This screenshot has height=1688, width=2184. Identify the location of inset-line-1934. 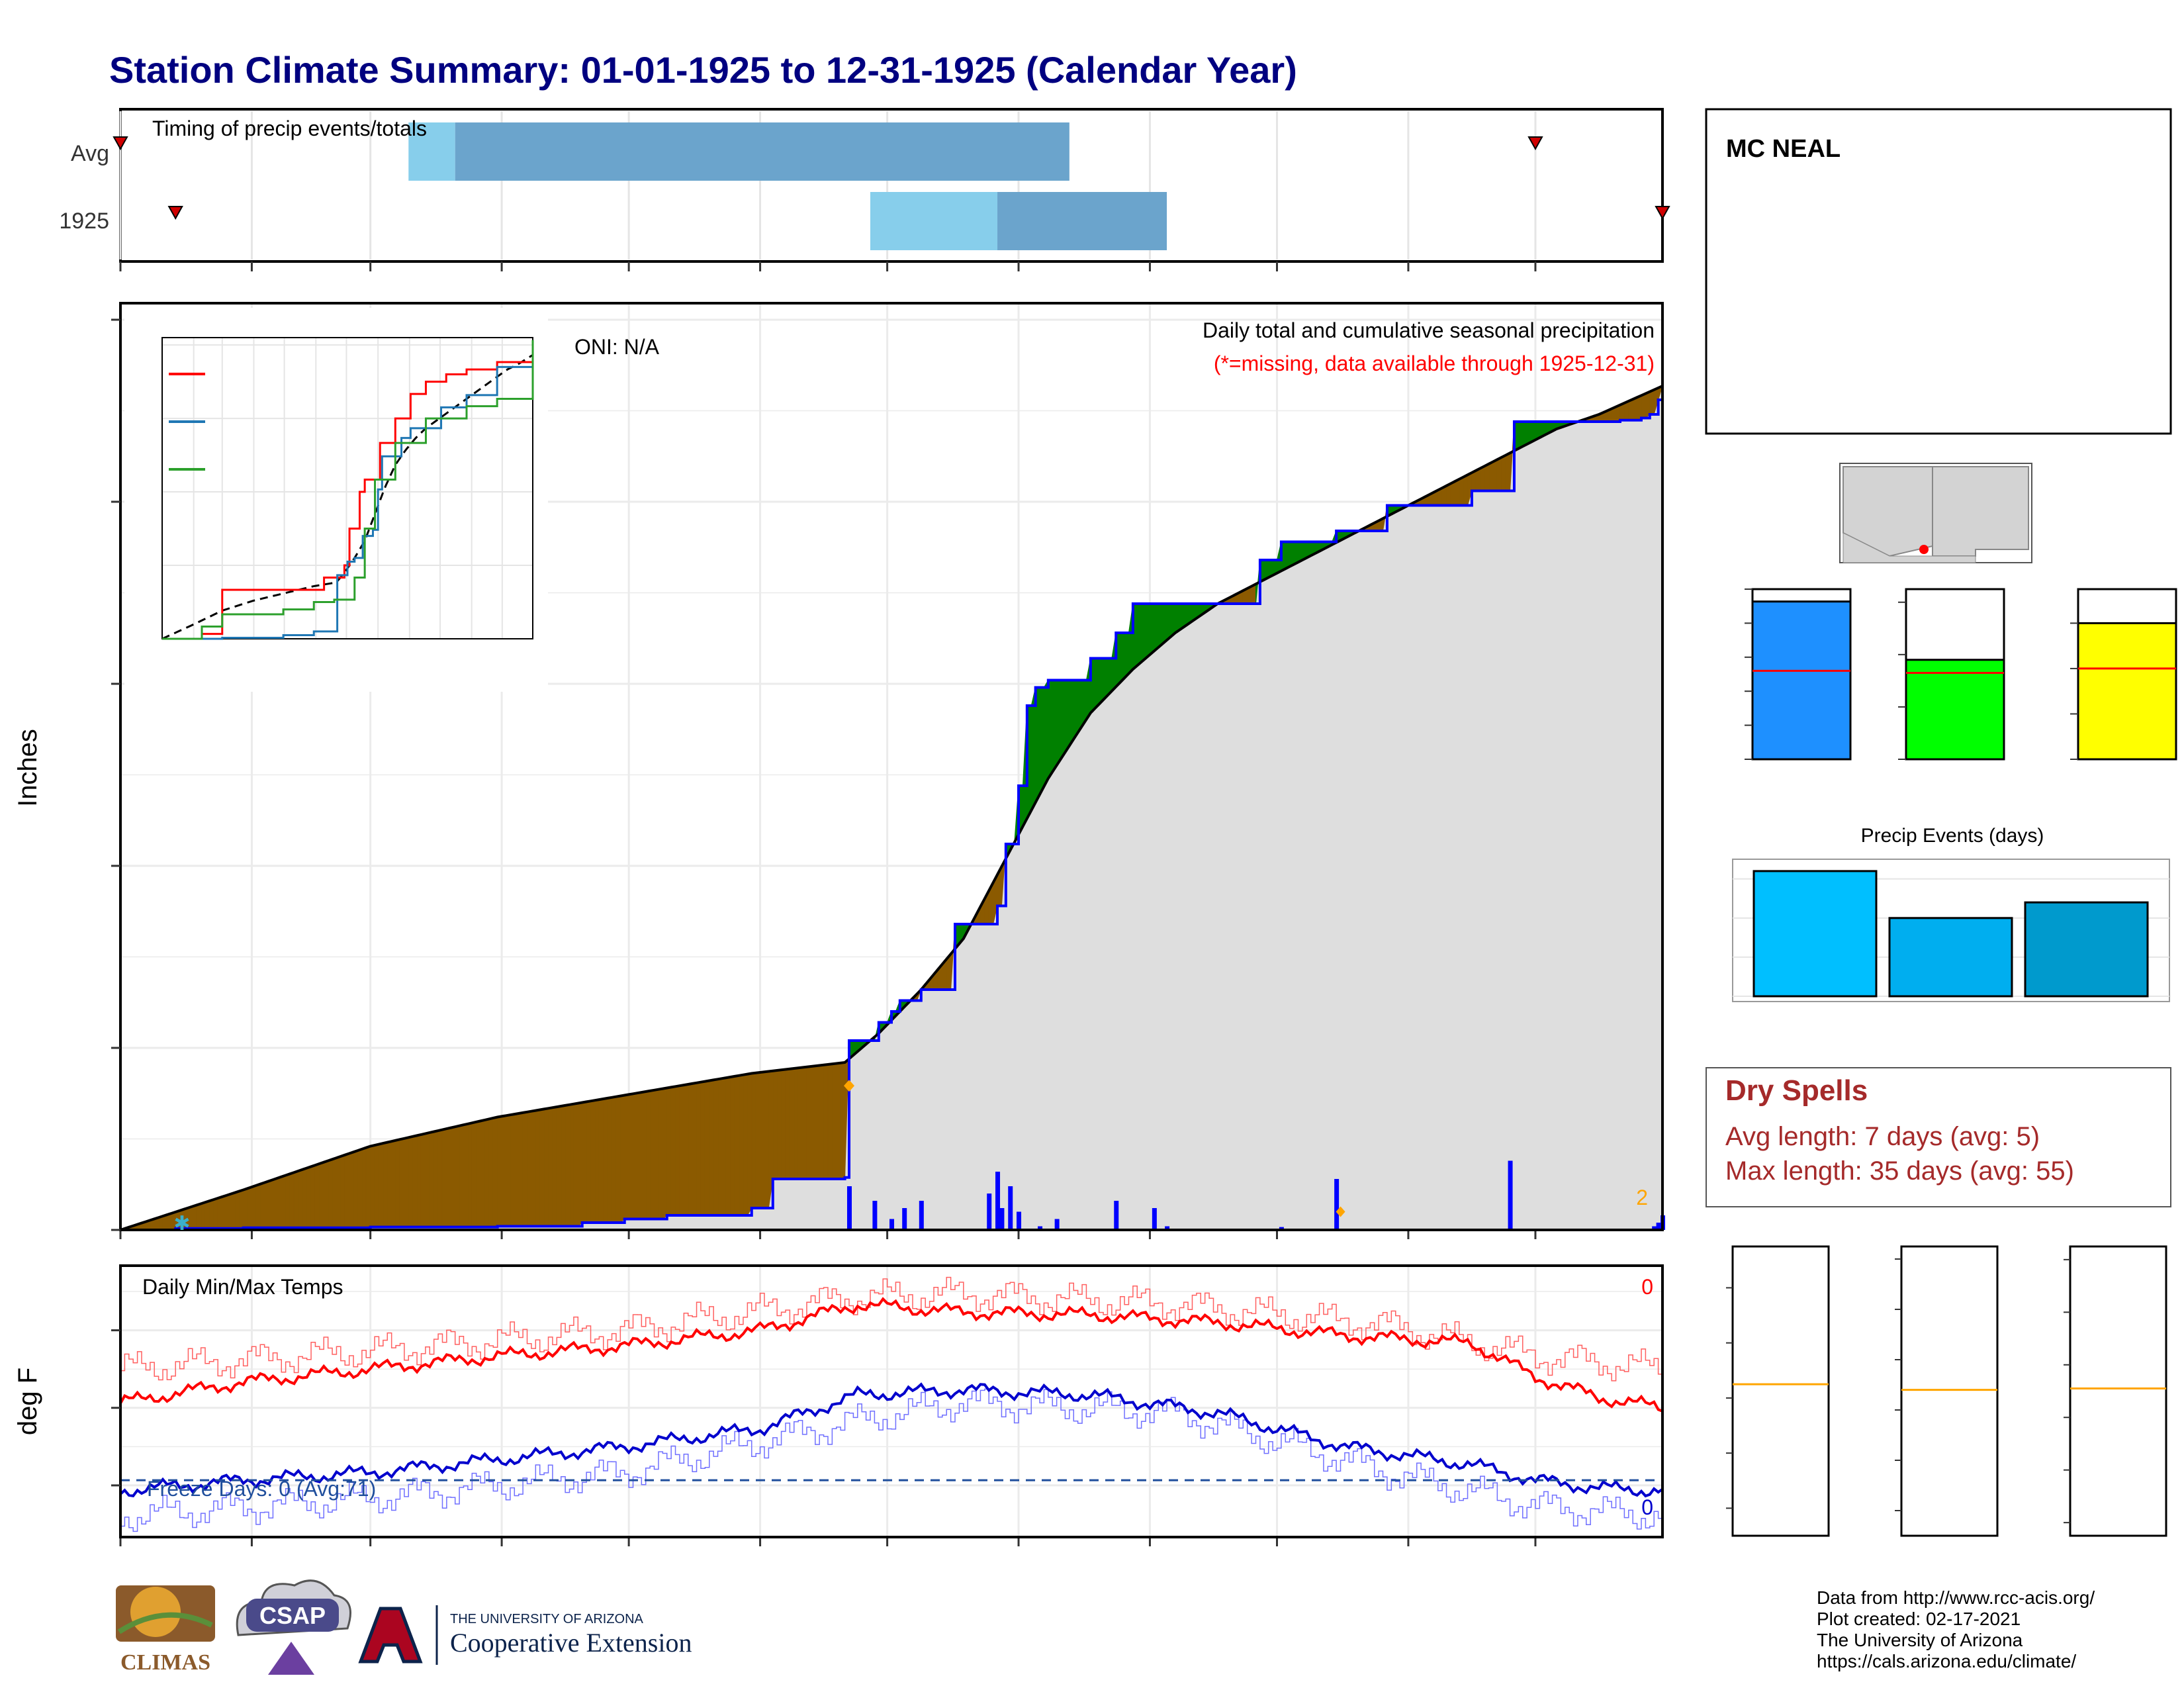
(348, 490).